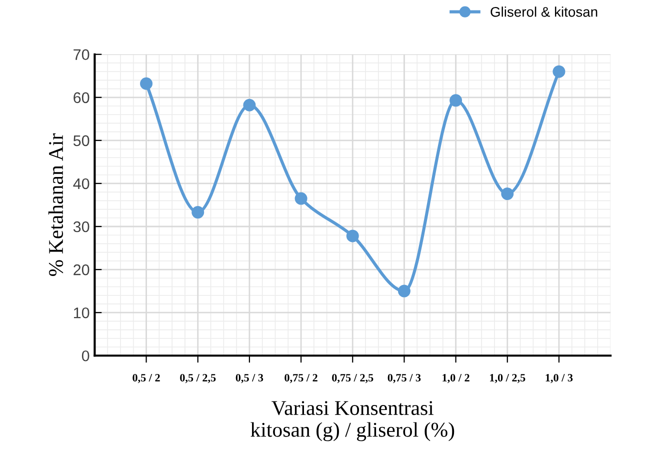 This screenshot has width=653, height=453. What do you see at coordinates (82, 270) in the screenshot?
I see `y-tick-label: 20` at bounding box center [82, 270].